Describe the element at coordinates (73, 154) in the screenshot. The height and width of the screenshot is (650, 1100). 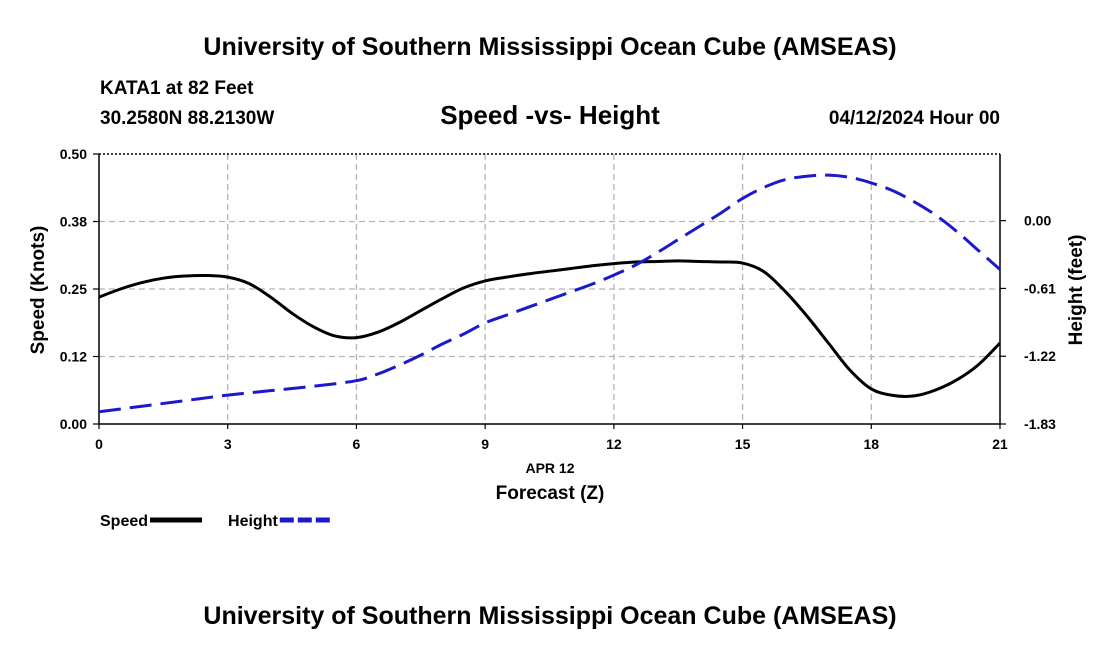
I see `y-left-tick-label: 0.50` at that location.